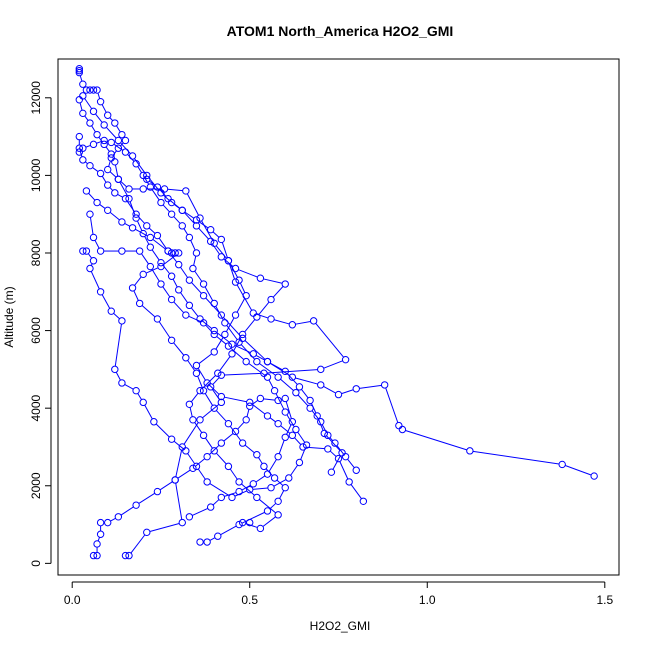  I want to click on y-tick-label: 4000, so click(36, 408).